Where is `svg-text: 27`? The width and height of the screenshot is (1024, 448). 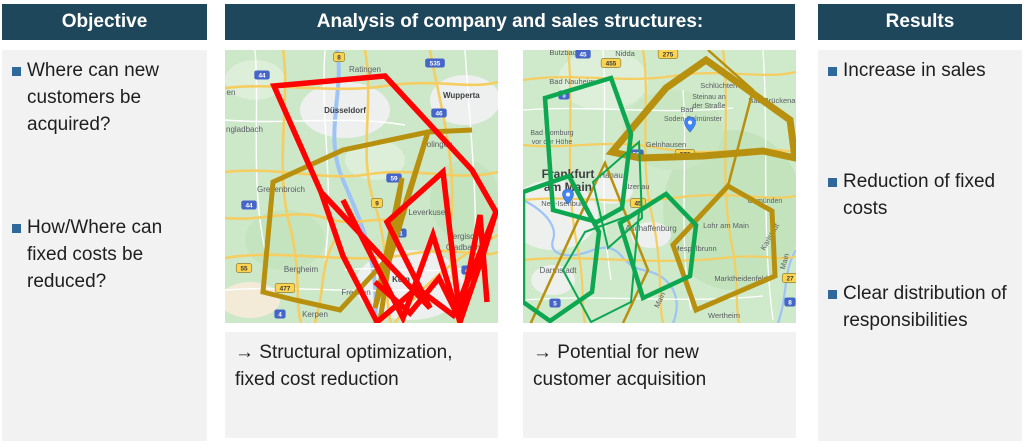
svg-text: 27 is located at coordinates (790, 278).